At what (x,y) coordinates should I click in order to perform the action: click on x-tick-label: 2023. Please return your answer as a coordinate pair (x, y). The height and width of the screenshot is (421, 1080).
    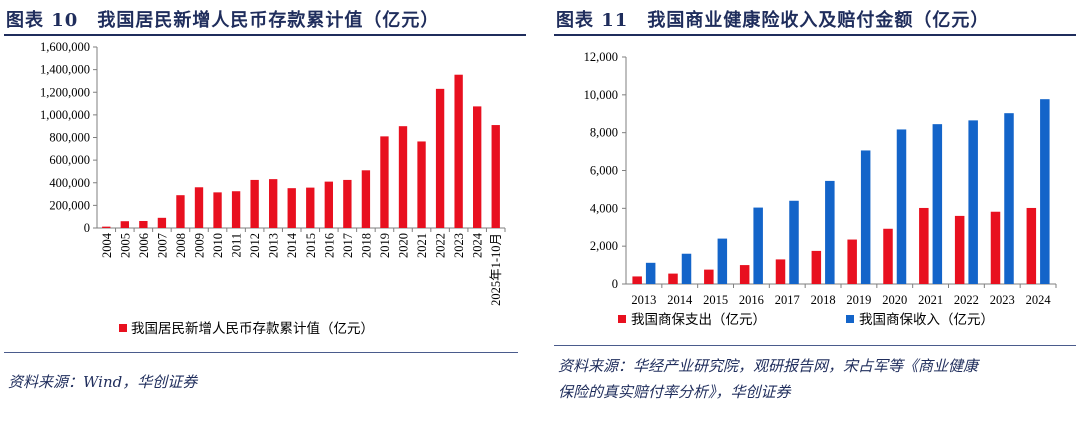
    Looking at the image, I should click on (459, 245).